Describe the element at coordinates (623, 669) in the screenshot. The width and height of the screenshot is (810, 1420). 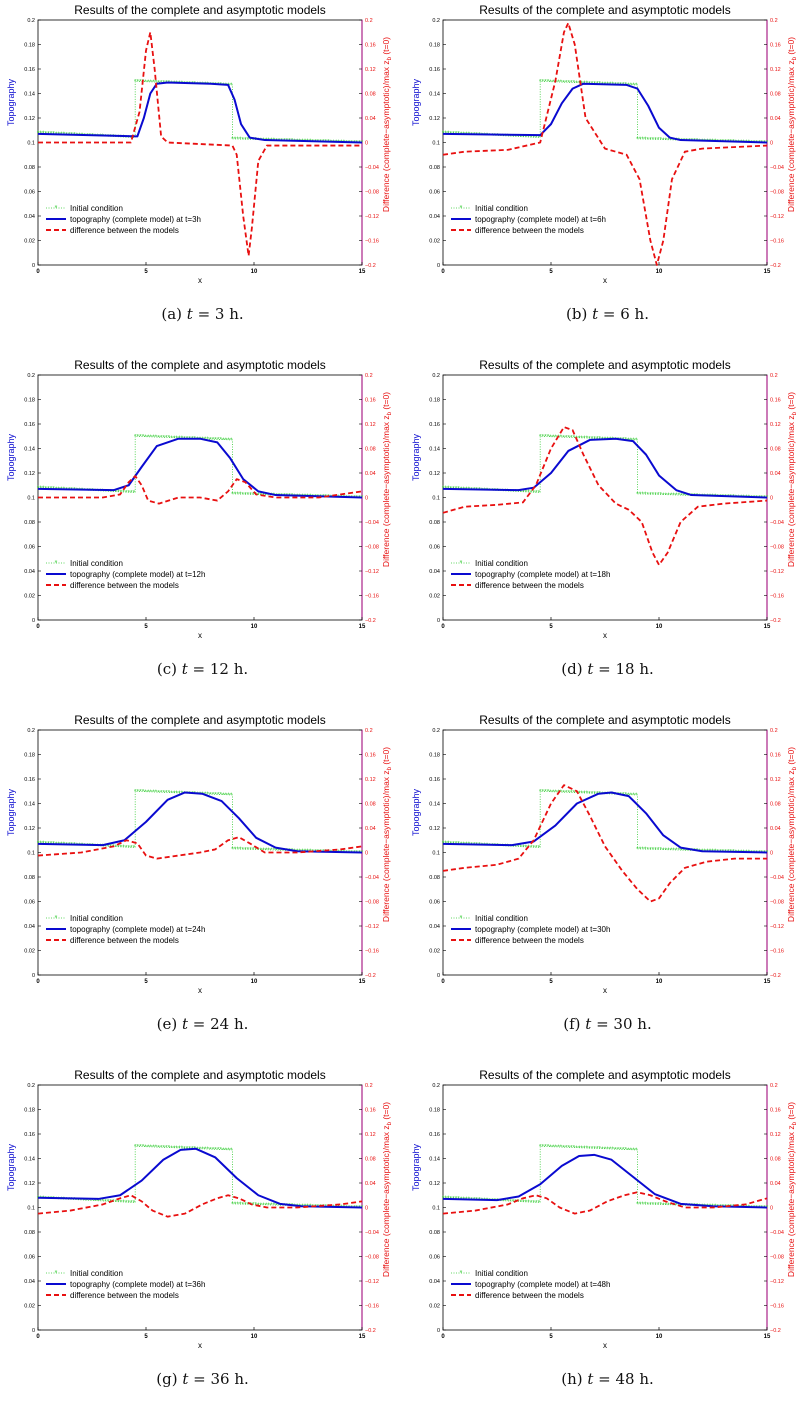
I see `time-value: = 18 h.` at that location.